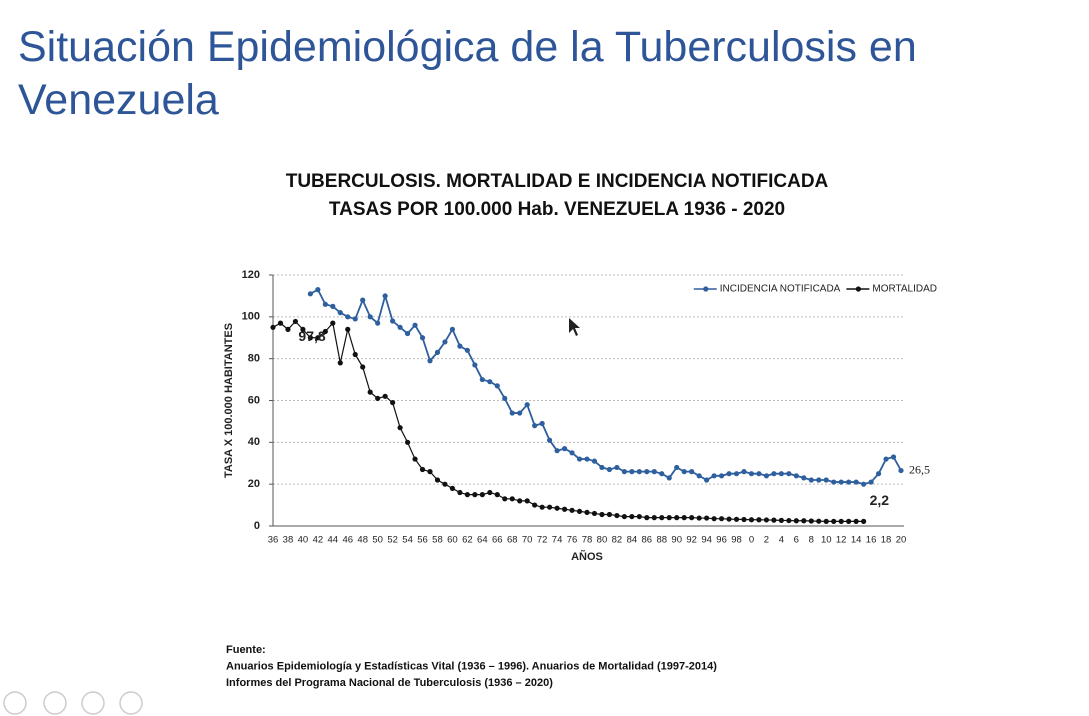 The height and width of the screenshot is (716, 1089). What do you see at coordinates (780, 289) in the screenshot?
I see `legend-label: INCIDENCIA NOTIFICADA` at bounding box center [780, 289].